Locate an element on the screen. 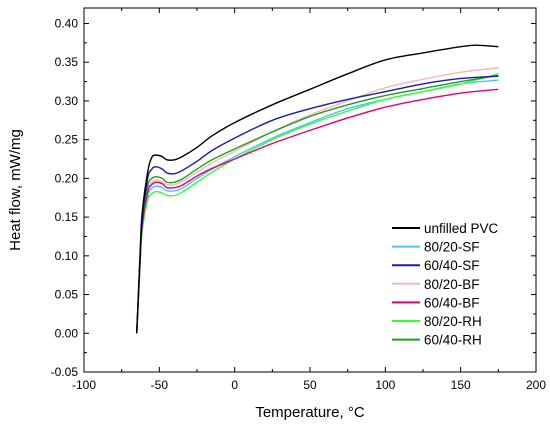 The height and width of the screenshot is (429, 550). x-tick-label: 200 is located at coordinates (536, 385).